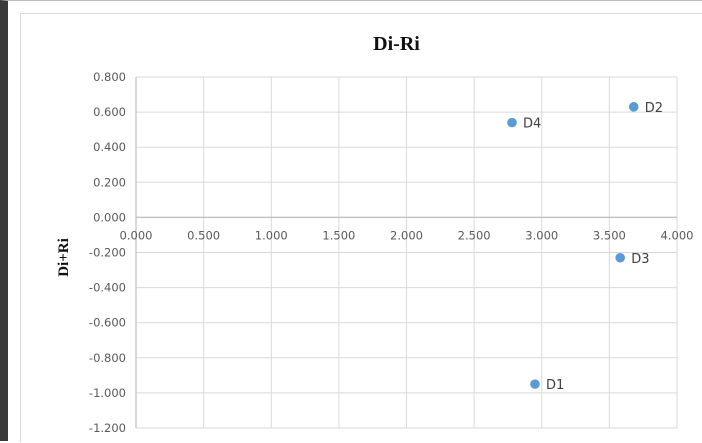 The height and width of the screenshot is (443, 702). What do you see at coordinates (535, 384) in the screenshot?
I see `data-point-d1` at bounding box center [535, 384].